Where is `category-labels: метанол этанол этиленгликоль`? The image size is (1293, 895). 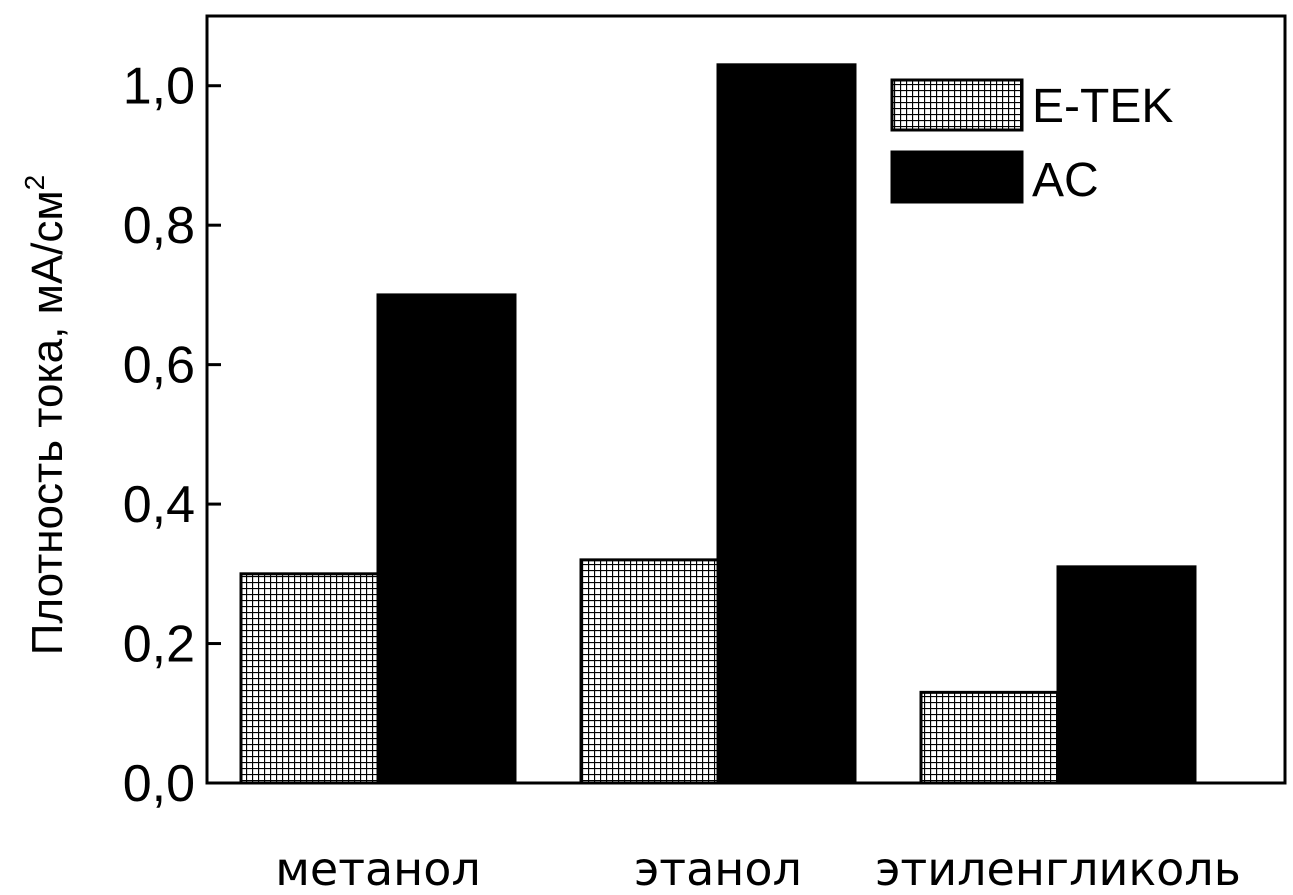 category-labels: метанол этанол этиленгликоль is located at coordinates (758, 868).